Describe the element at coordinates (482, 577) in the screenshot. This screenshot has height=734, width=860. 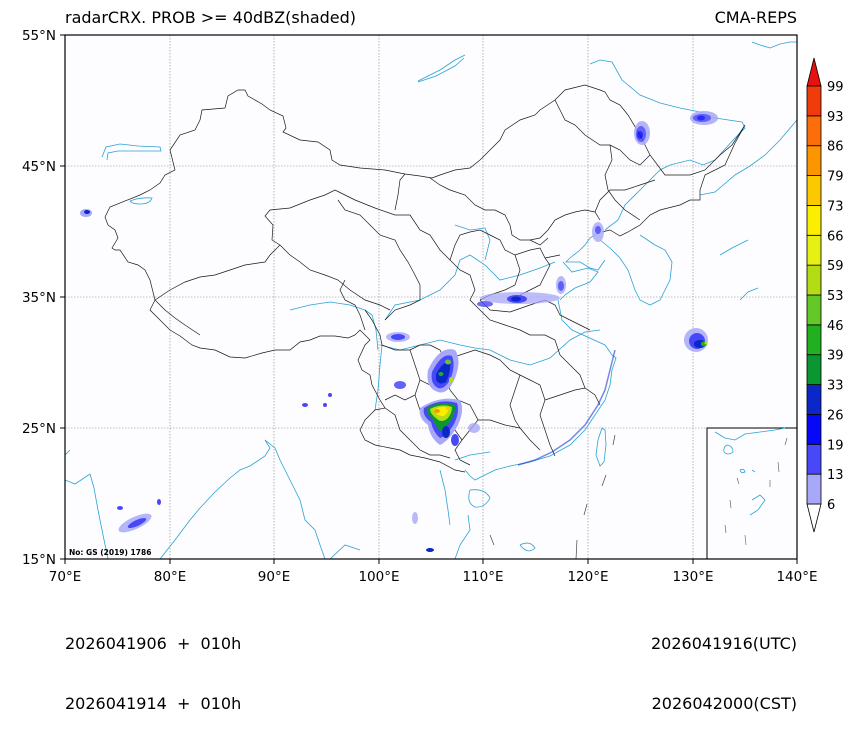
I see `x-tick-label: 110°E` at that location.